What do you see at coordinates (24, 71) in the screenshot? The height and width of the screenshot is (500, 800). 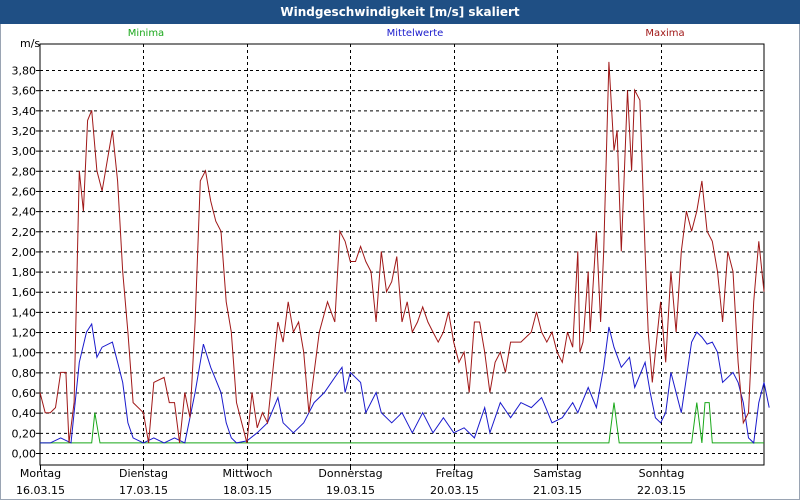 I see `y-tick-label: 3,80` at bounding box center [24, 71].